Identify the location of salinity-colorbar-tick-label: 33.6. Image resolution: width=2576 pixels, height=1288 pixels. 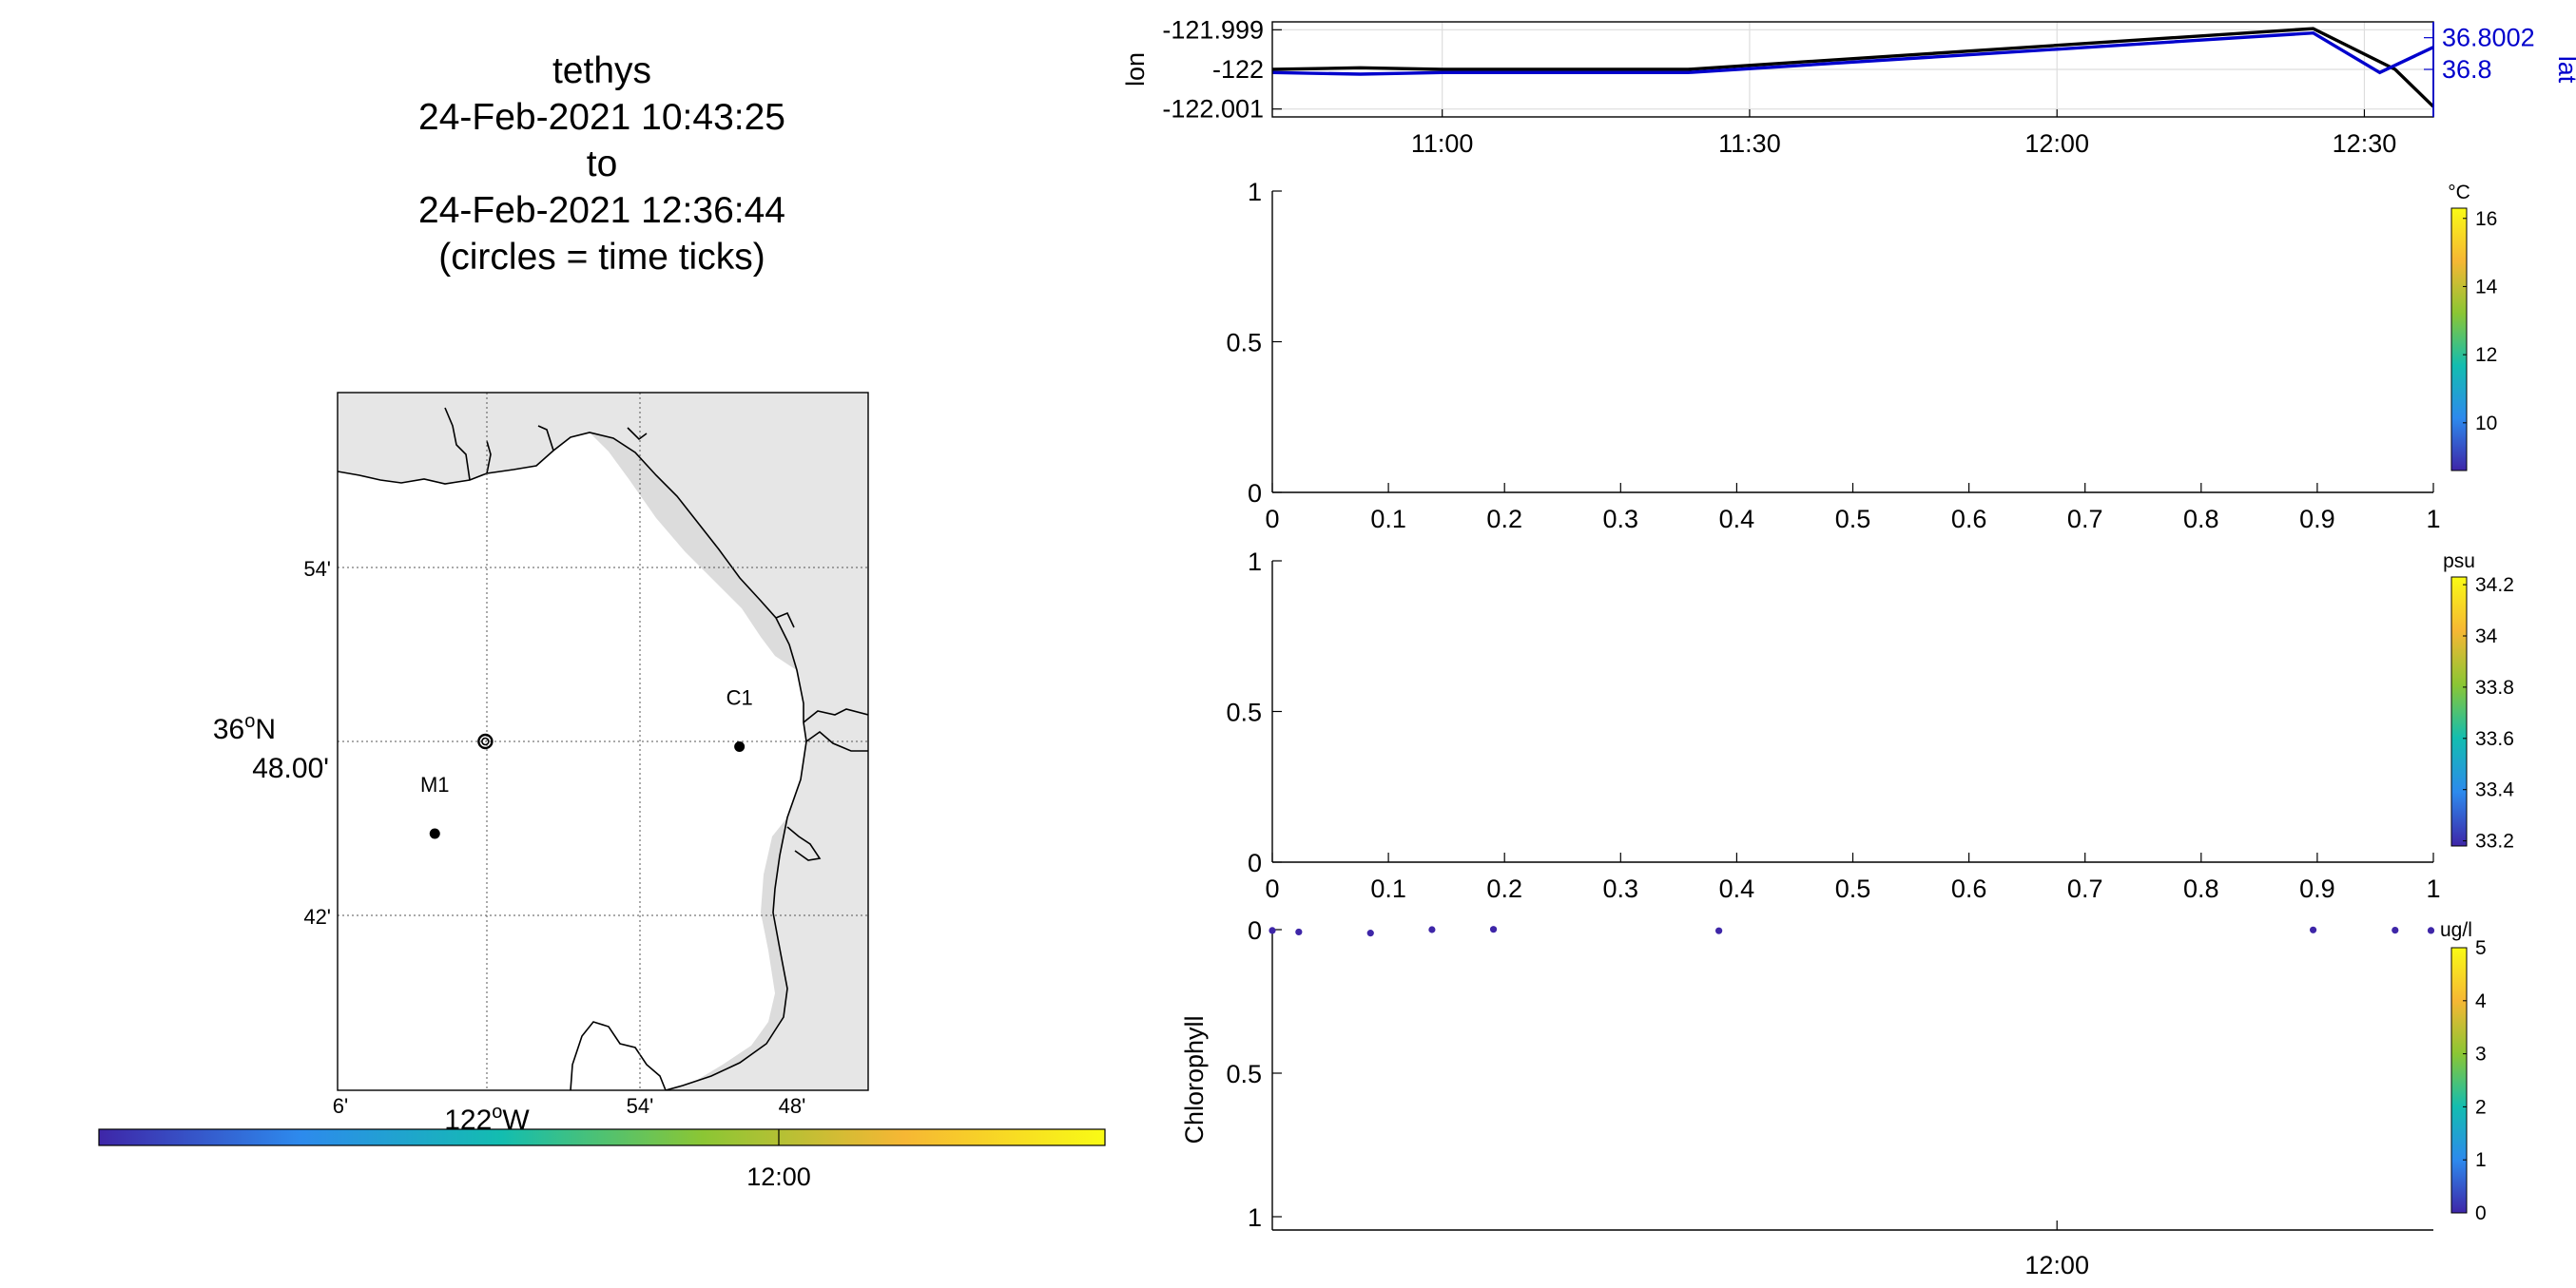
(2494, 739).